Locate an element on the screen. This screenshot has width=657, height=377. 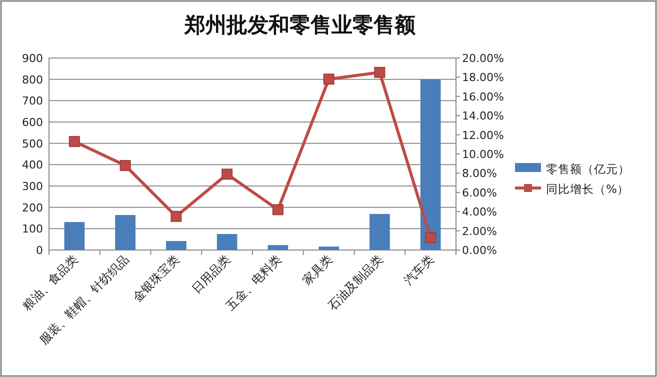
y2-tick-label: 2.00% is located at coordinates (479, 231).